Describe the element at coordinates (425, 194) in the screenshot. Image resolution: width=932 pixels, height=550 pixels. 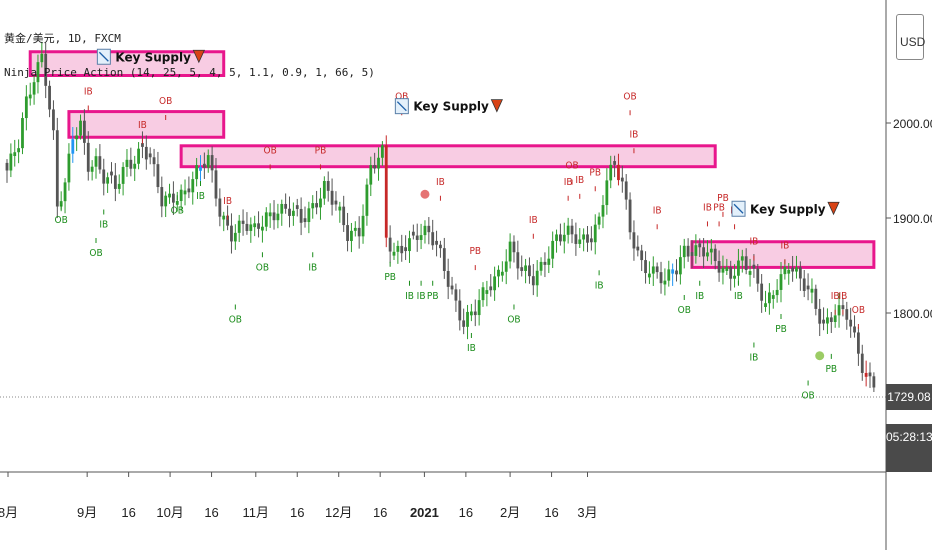
I see `signal-dot` at that location.